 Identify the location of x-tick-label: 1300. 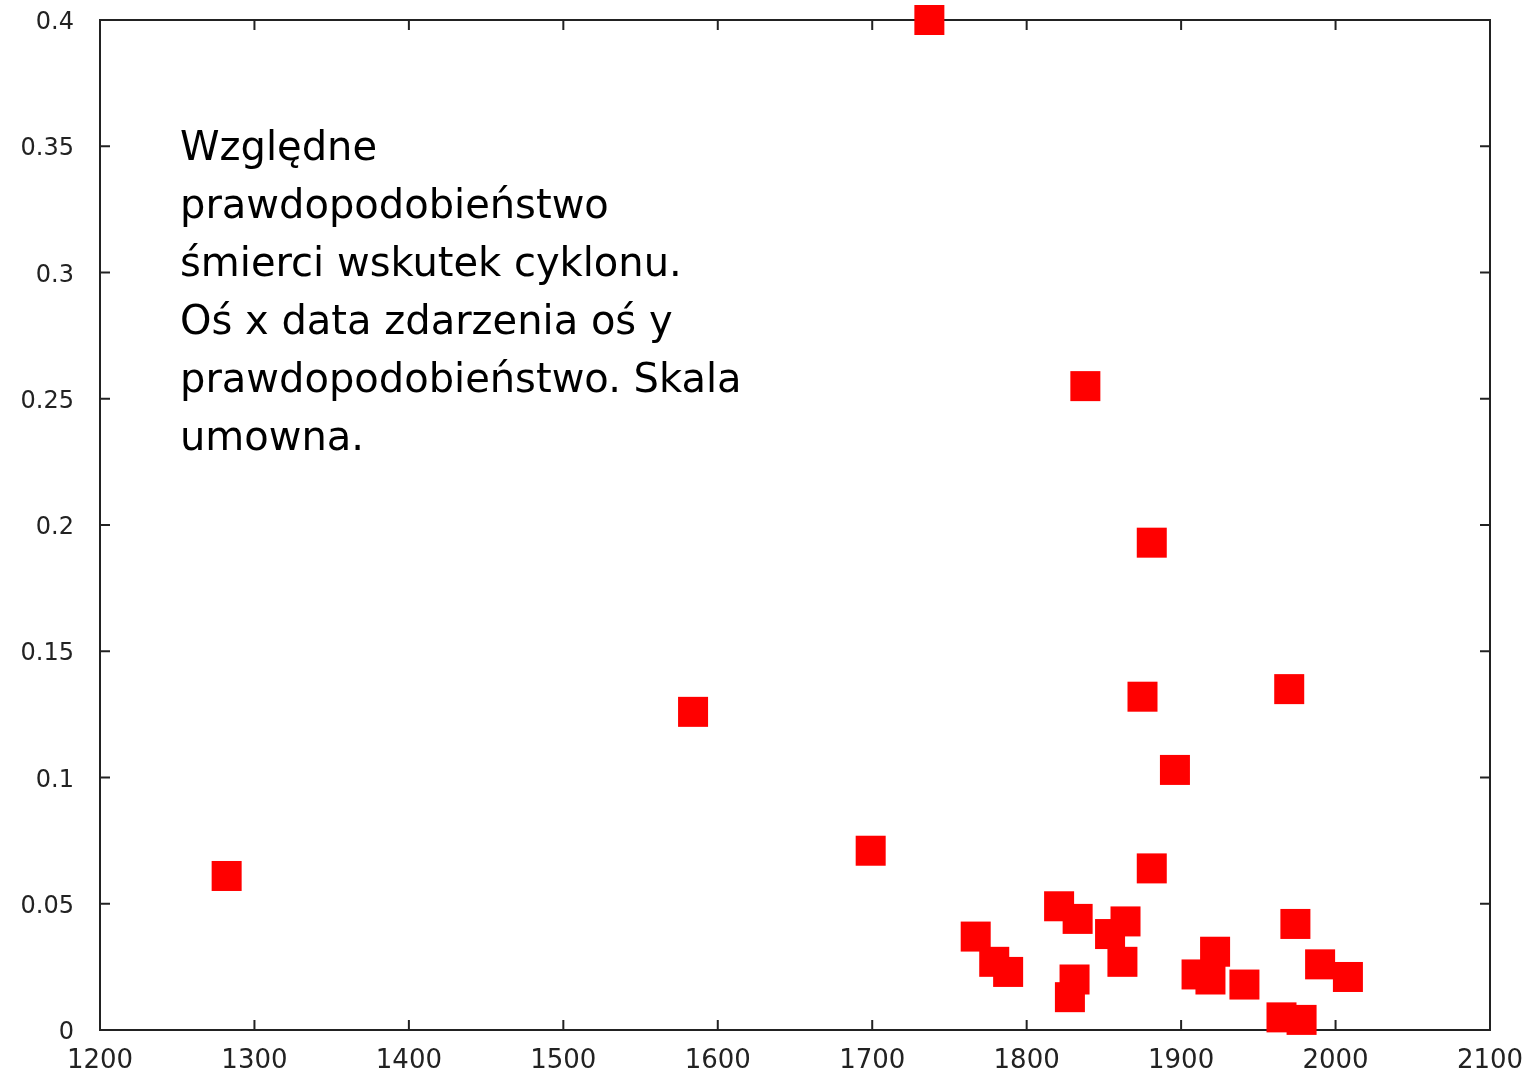
(254, 1059).